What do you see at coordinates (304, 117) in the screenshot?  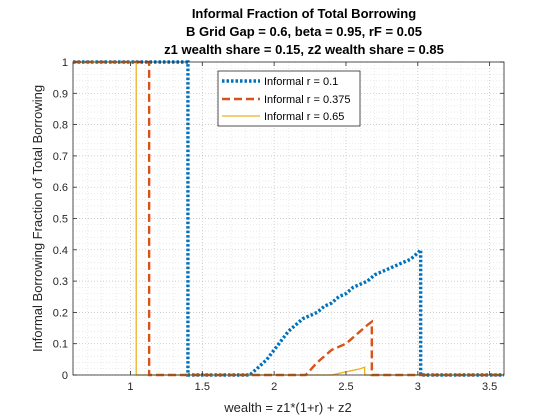 I see `legend-label-r-0.65: Informal r = 0.65` at bounding box center [304, 117].